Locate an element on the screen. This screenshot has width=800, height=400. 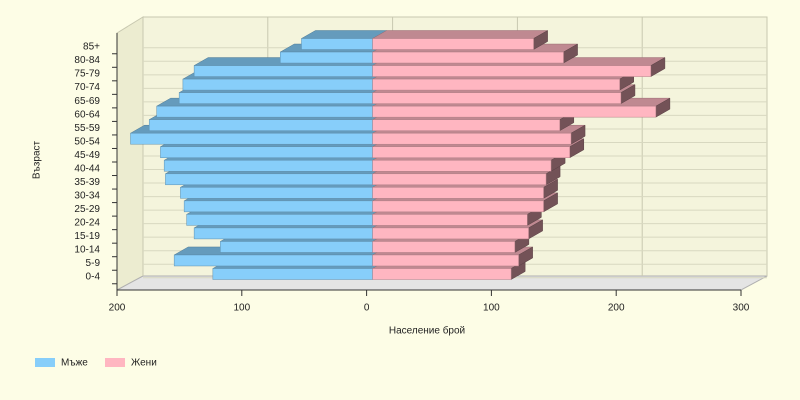
y-tick-label: 20-24 is located at coordinates (87, 223).